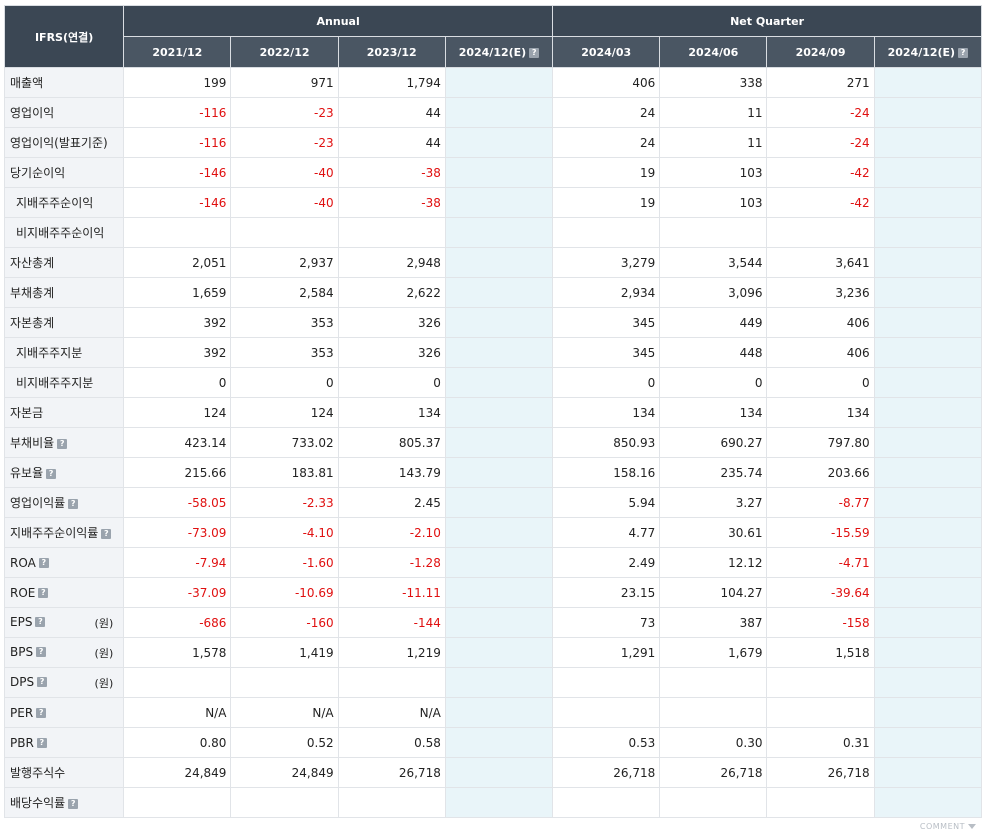 The width and height of the screenshot is (986, 838). Describe the element at coordinates (391, 622) in the screenshot. I see `value-cell: -144` at that location.